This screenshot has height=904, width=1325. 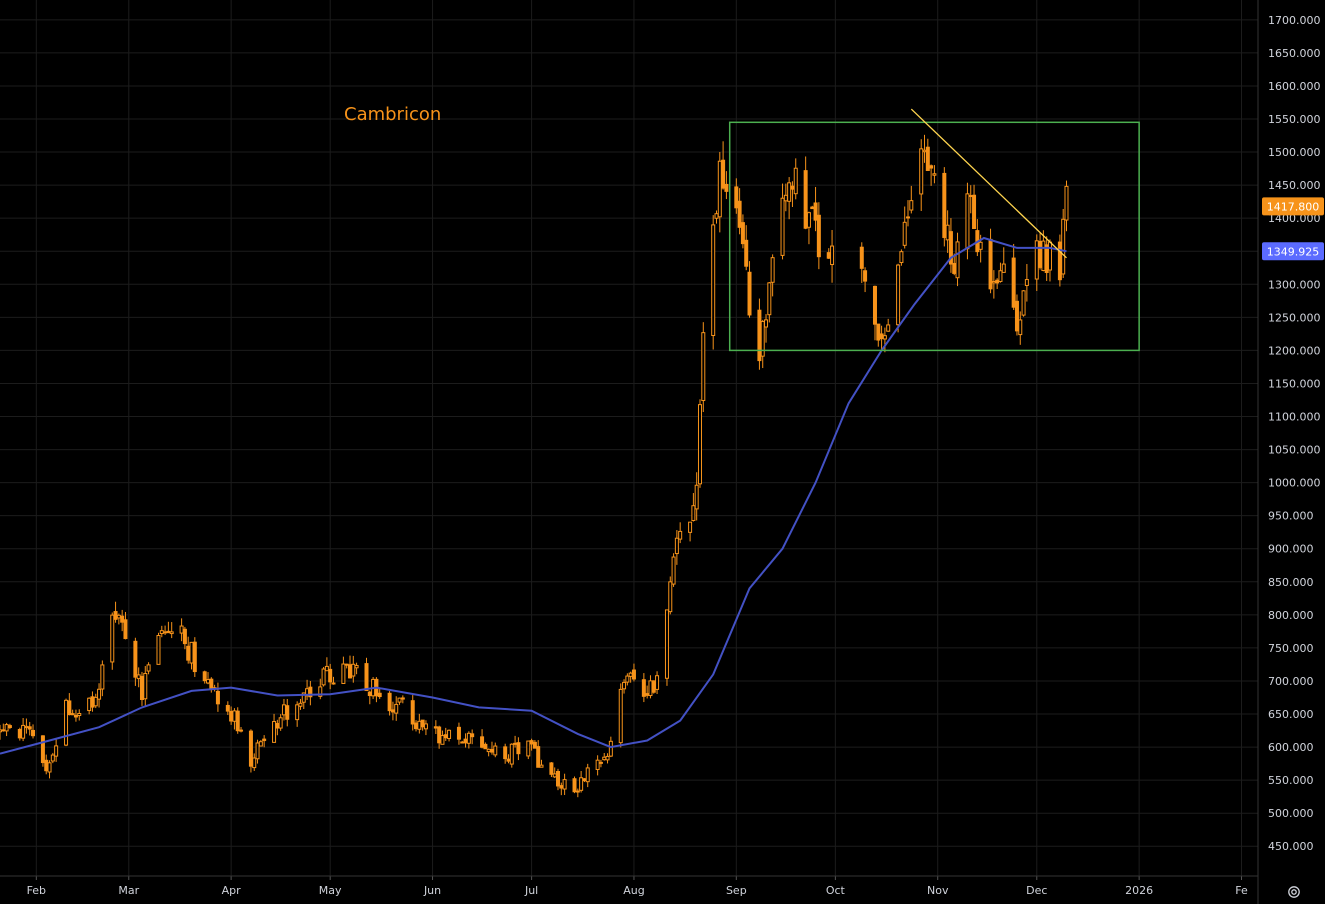 What do you see at coordinates (1291, 582) in the screenshot?
I see `y-tick-label: 850.000` at bounding box center [1291, 582].